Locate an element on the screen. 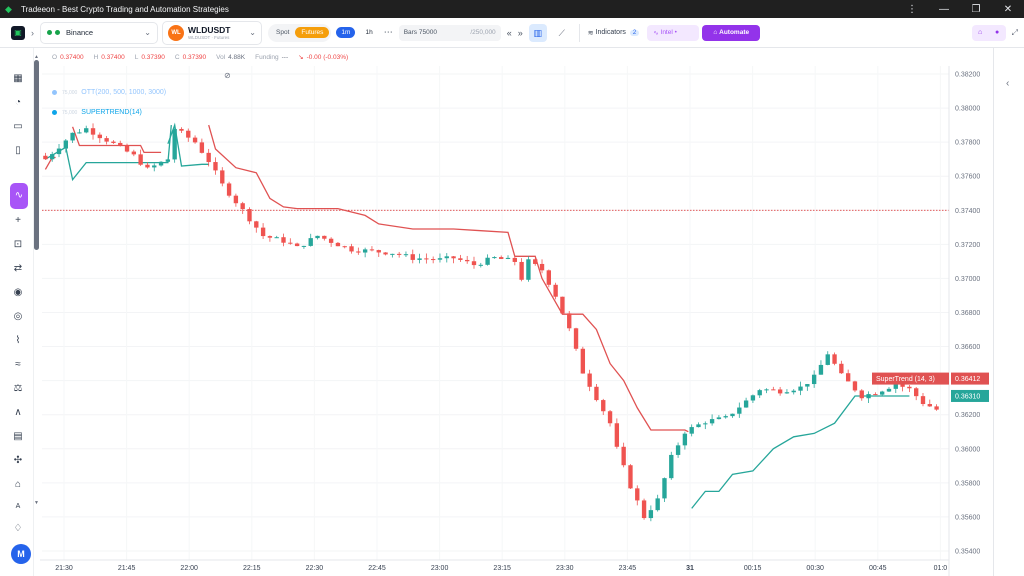 This screenshot has width=1024, height=576. maximize-button: ❐ is located at coordinates (976, 9).